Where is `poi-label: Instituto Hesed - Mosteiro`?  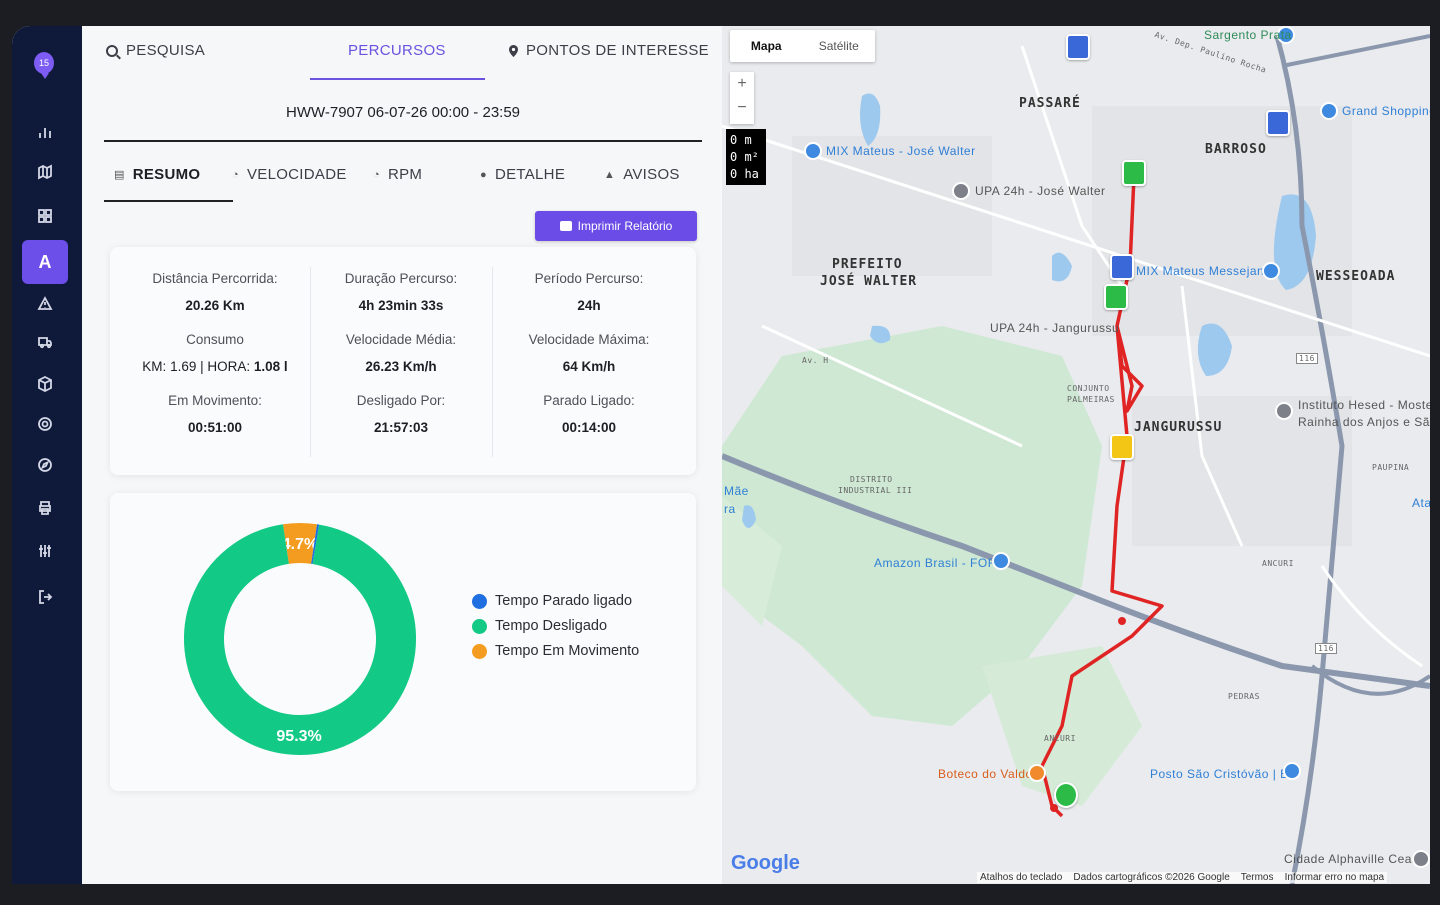
poi-label: Instituto Hesed - Mosteiro is located at coordinates (1364, 405).